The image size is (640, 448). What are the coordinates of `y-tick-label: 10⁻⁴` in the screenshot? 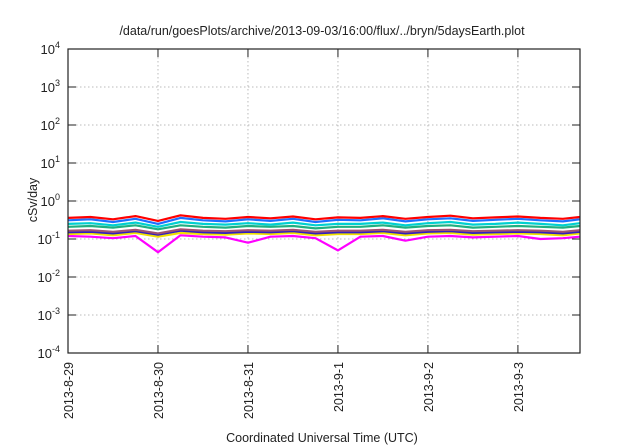 It's located at (49, 352).